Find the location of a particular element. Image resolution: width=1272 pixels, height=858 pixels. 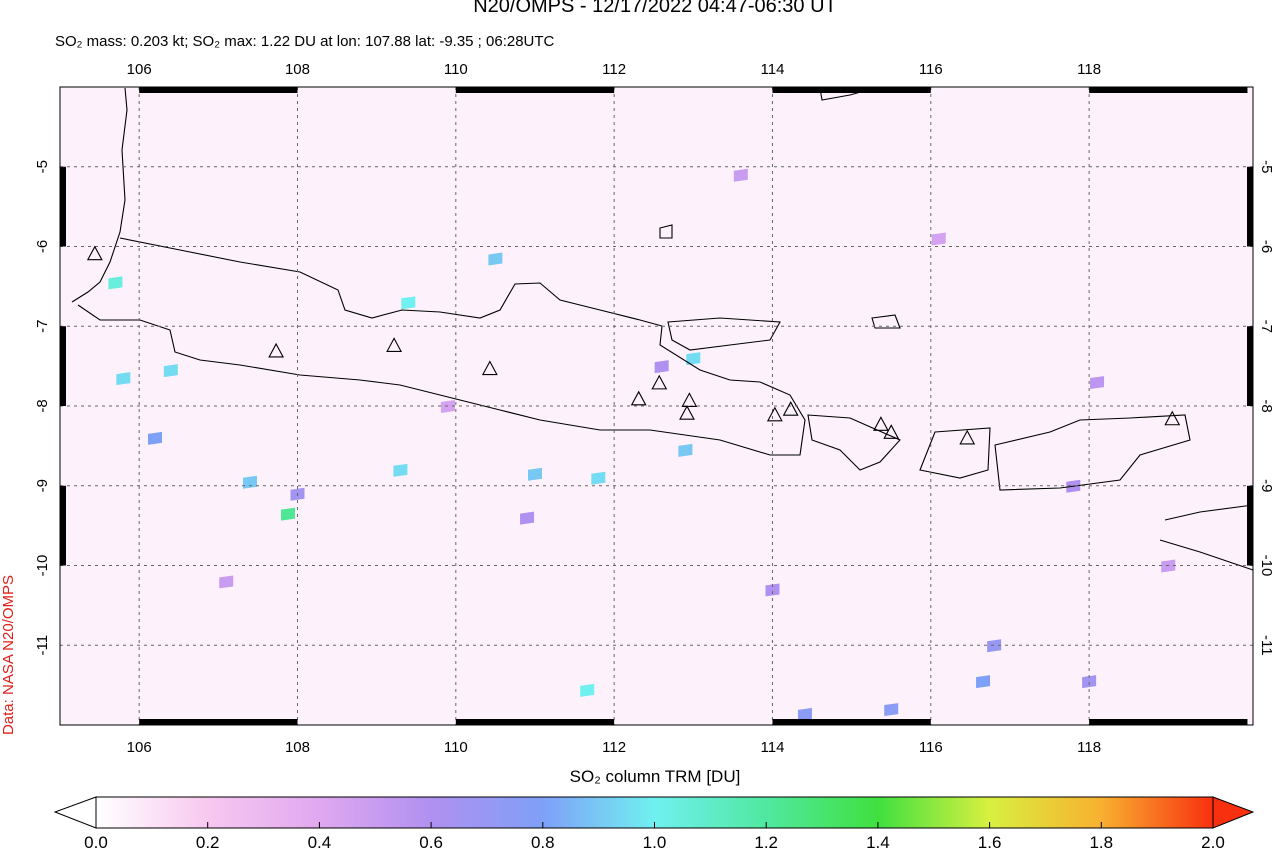

x-tick-label-top: 114 is located at coordinates (773, 69).